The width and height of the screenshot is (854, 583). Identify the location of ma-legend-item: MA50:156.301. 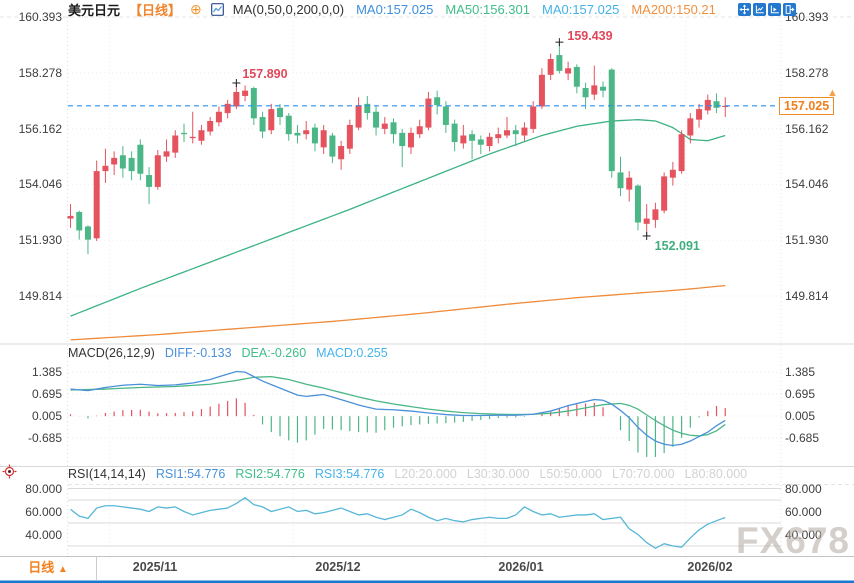
(487, 9).